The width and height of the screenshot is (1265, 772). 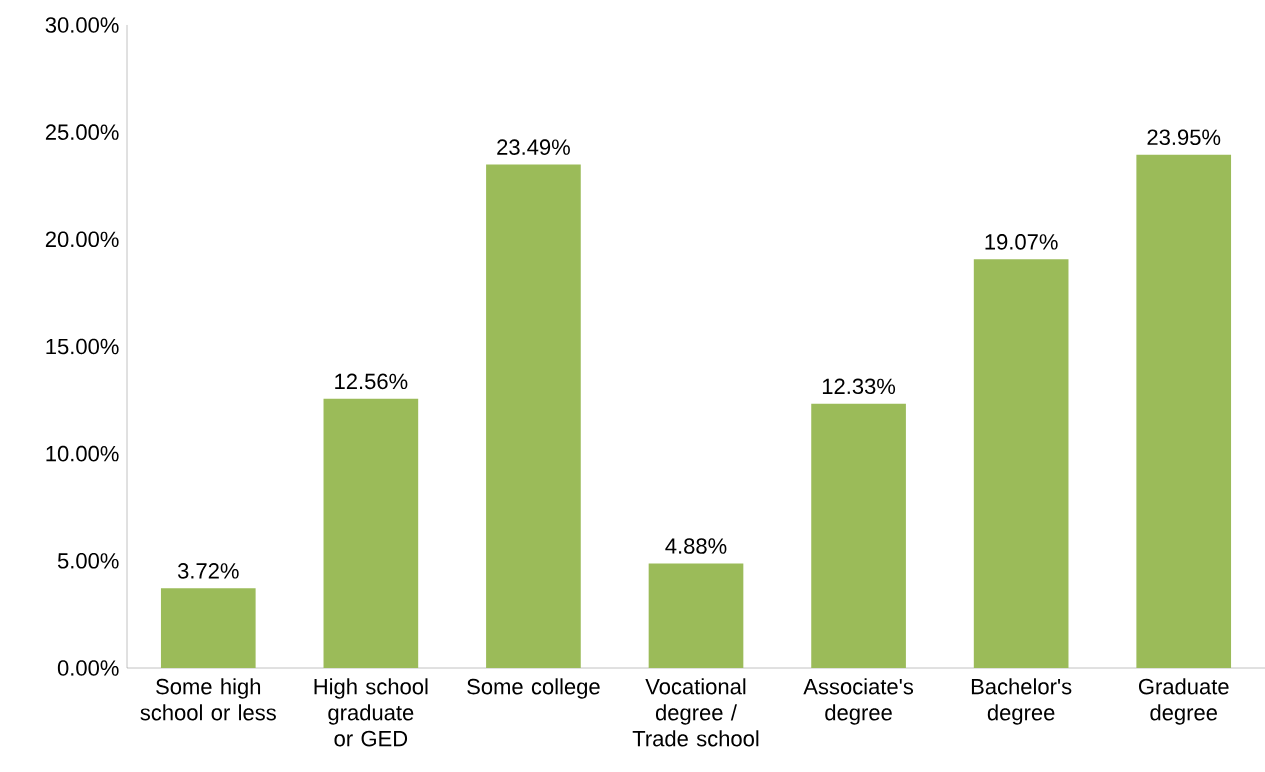 What do you see at coordinates (82, 132) in the screenshot?
I see `y-tick-label: 25.00%` at bounding box center [82, 132].